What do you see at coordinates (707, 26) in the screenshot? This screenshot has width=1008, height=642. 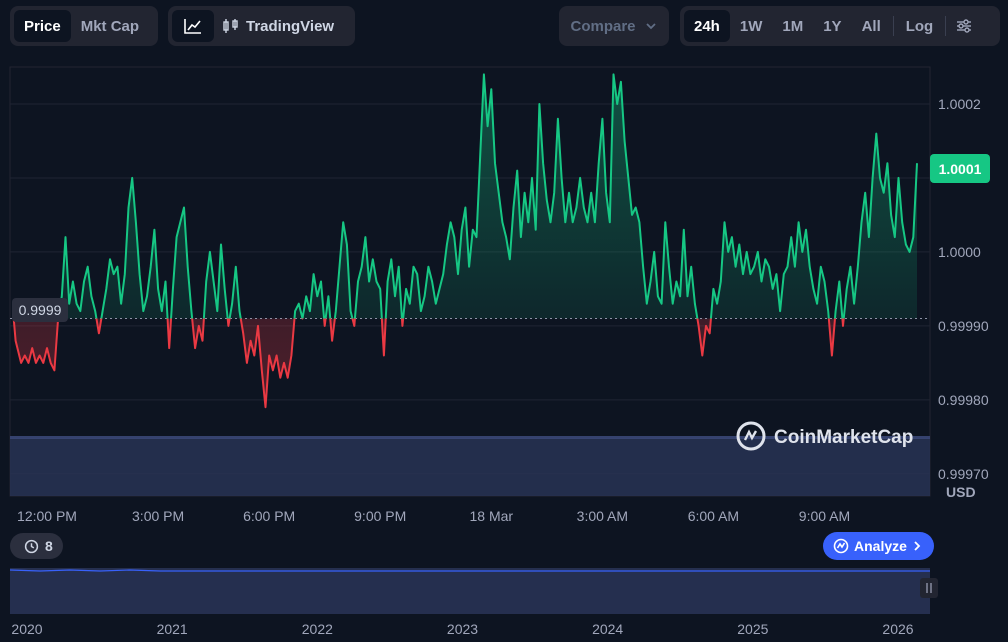 I see `range-24h-button: 24h` at bounding box center [707, 26].